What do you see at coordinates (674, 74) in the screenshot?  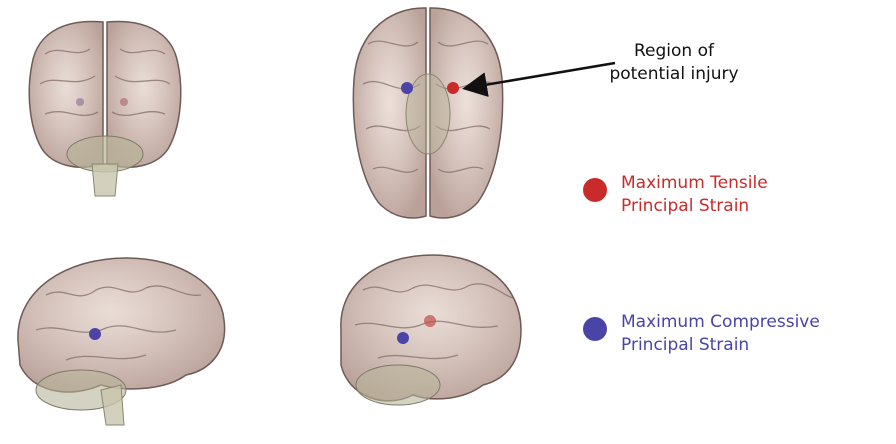 I see `callout-line-2: potential injury` at bounding box center [674, 74].